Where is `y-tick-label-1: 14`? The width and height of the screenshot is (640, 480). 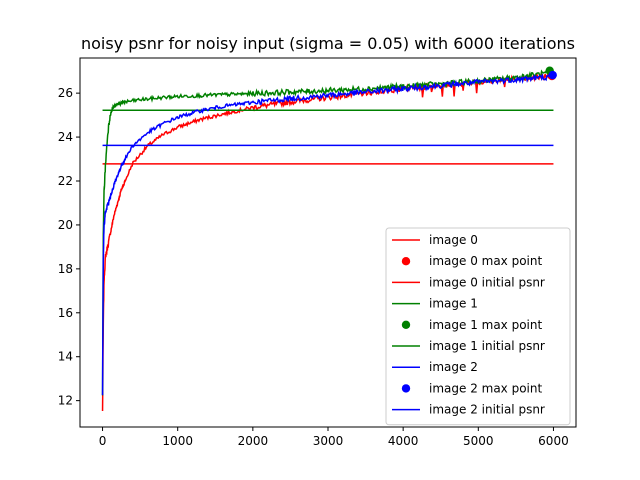 y-tick-label-1: 14 is located at coordinates (65, 357).